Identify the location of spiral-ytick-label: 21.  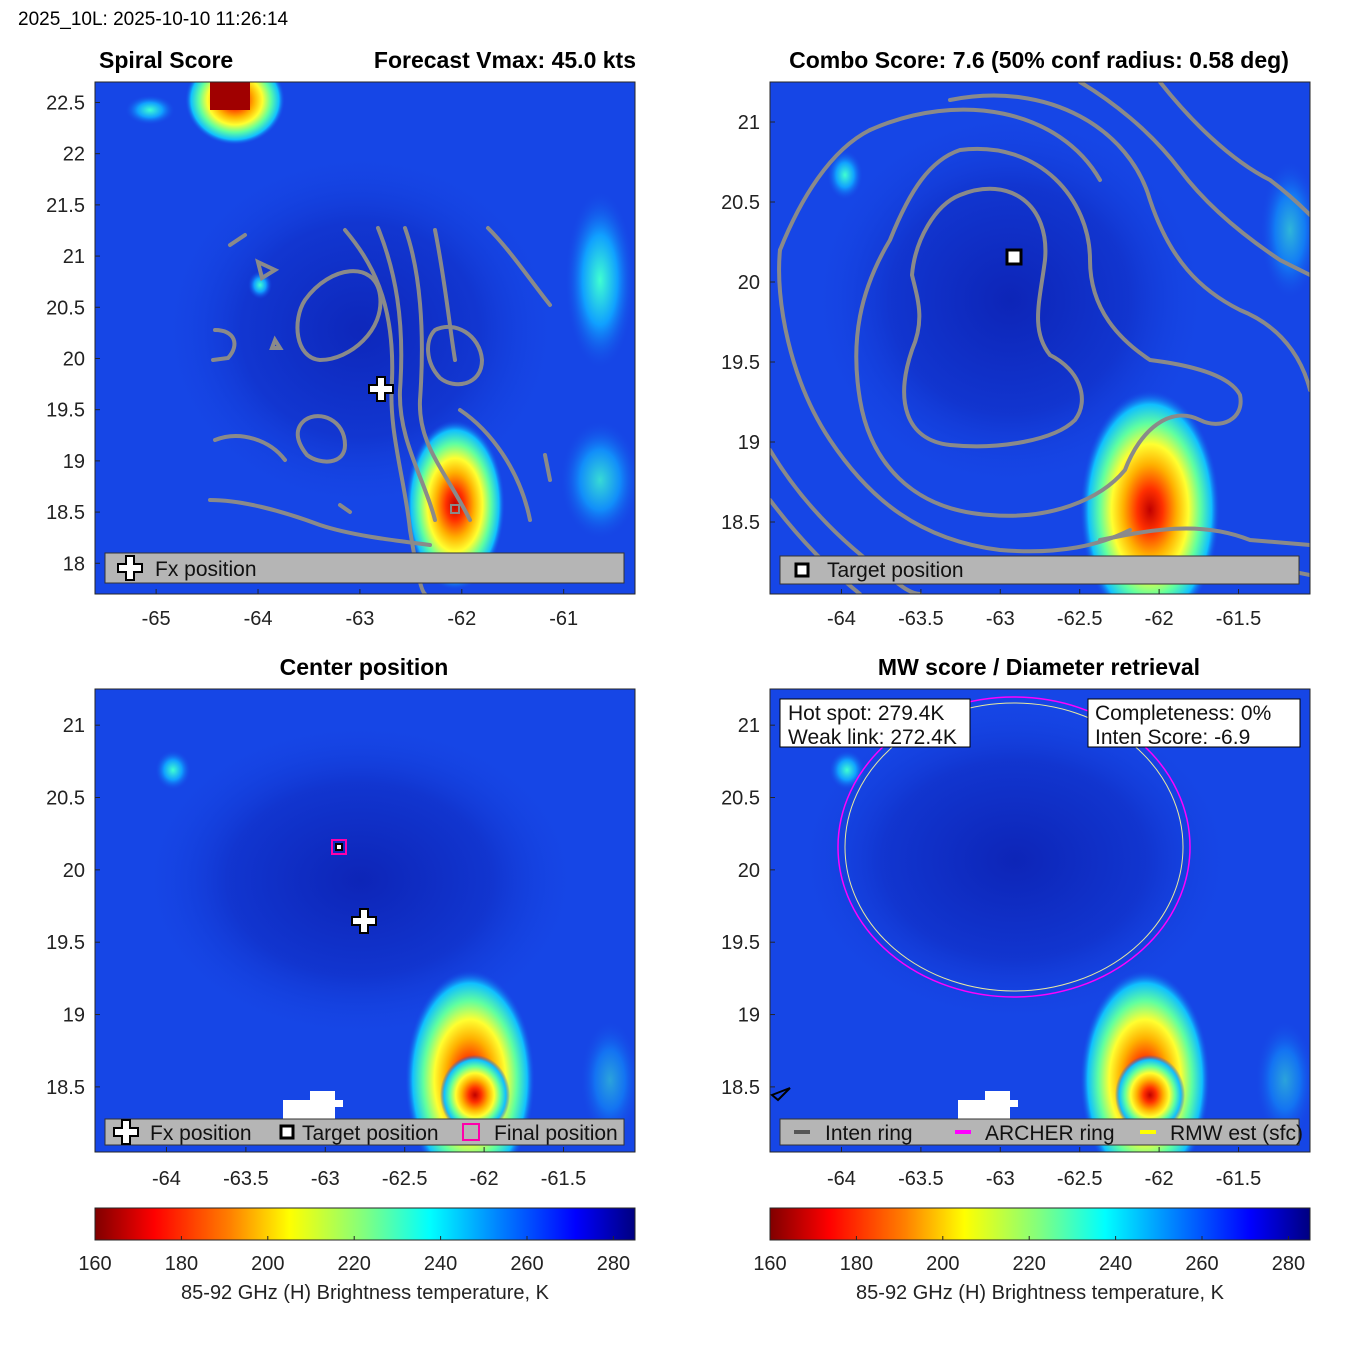
(74, 257).